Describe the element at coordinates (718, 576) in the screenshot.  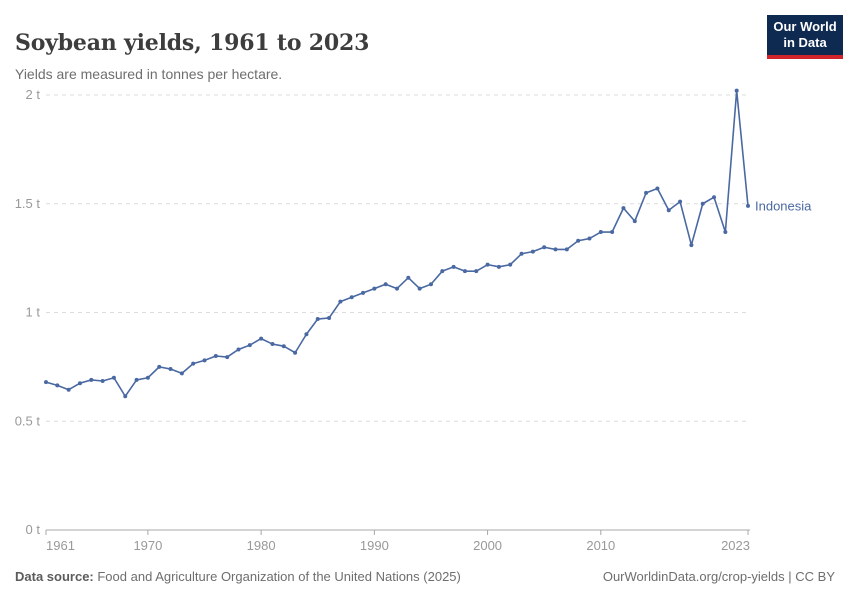
I see `footer-citation-link: OurWorldinData.org/crop-yields | CC BY` at that location.